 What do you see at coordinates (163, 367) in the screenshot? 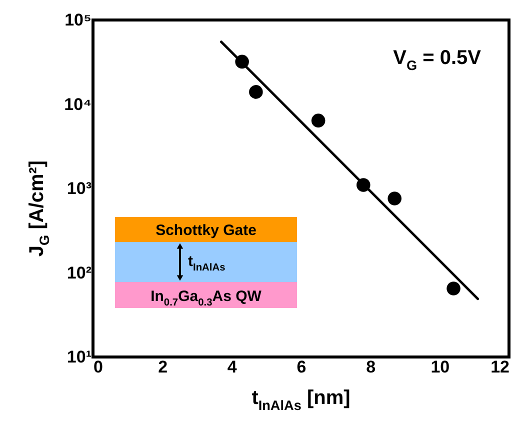
I see `x-tick-label: 2` at bounding box center [163, 367].